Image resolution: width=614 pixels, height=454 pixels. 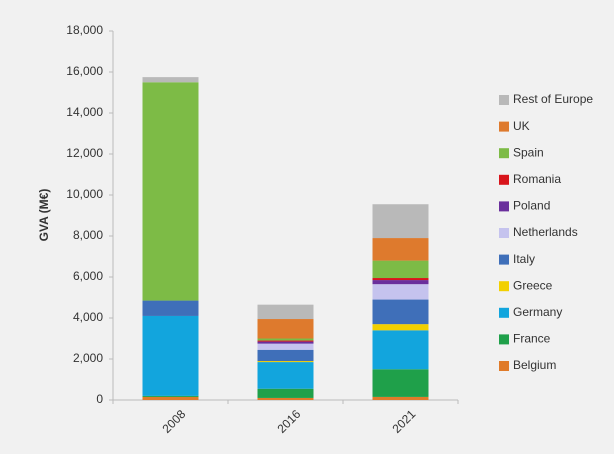 What do you see at coordinates (84, 71) in the screenshot?
I see `y-tick-label: 16,000` at bounding box center [84, 71].